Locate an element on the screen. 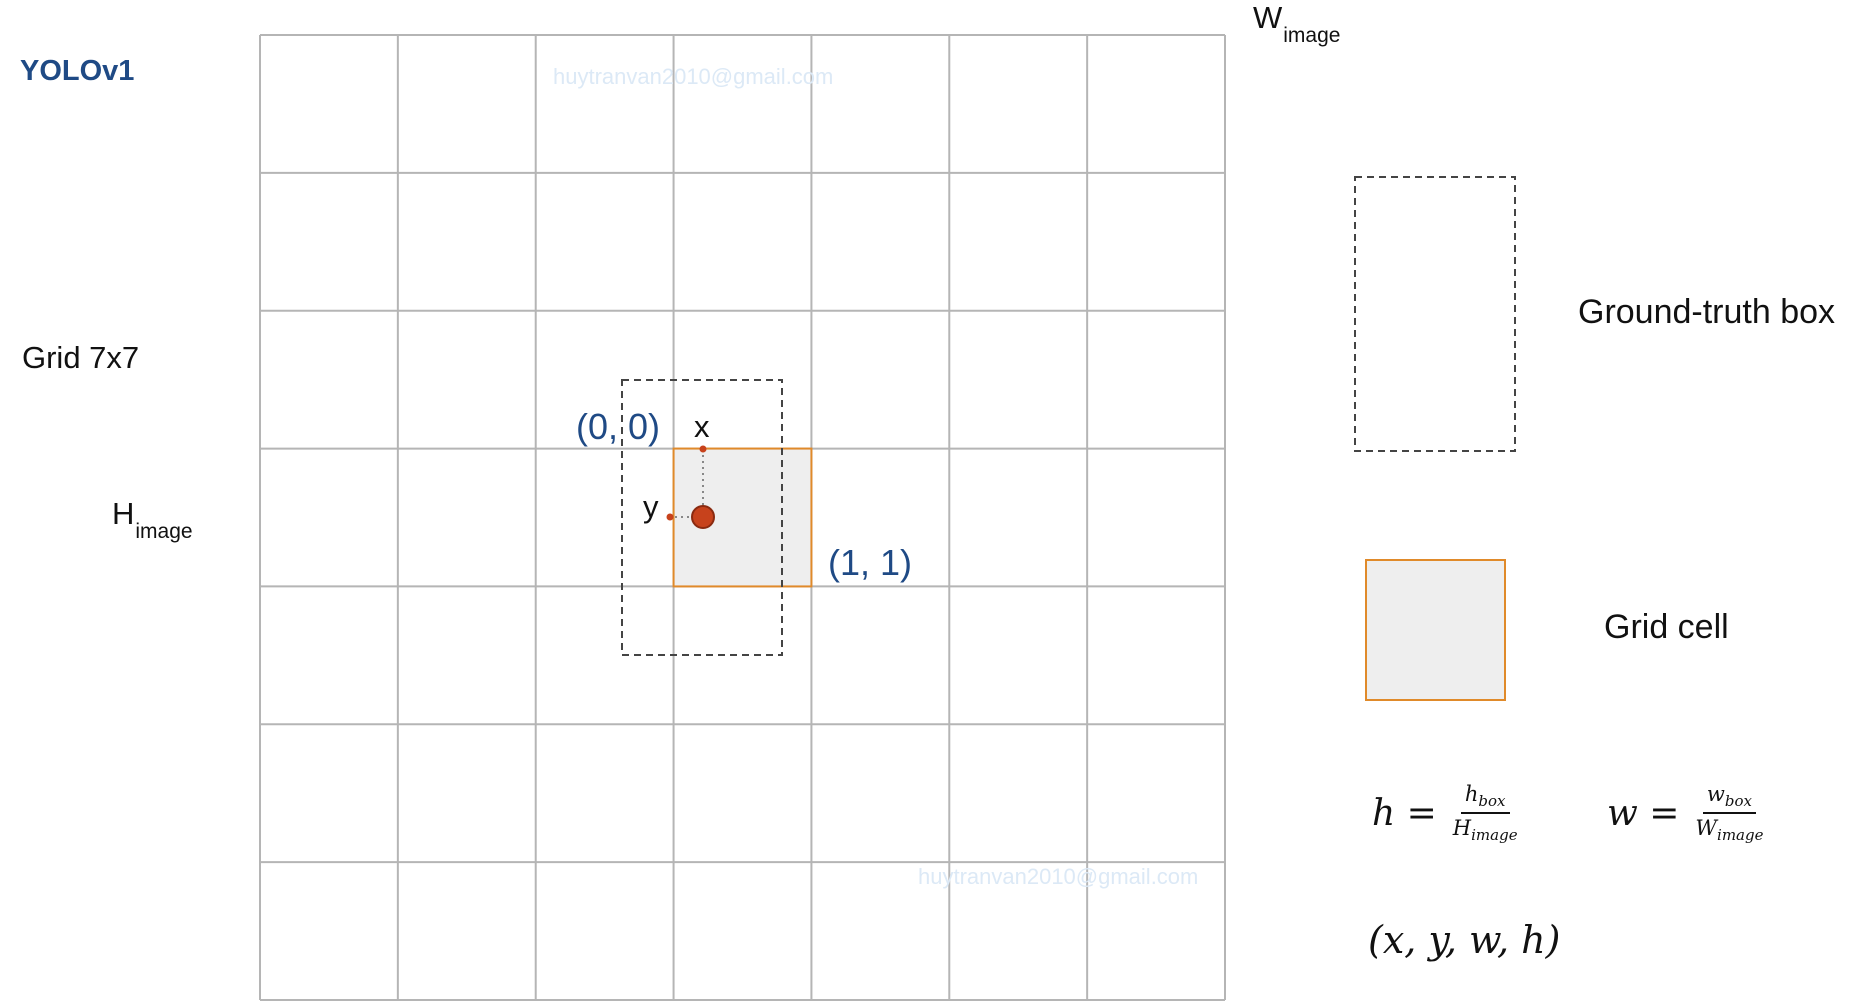  image-height-label: Himage is located at coordinates (152, 519).